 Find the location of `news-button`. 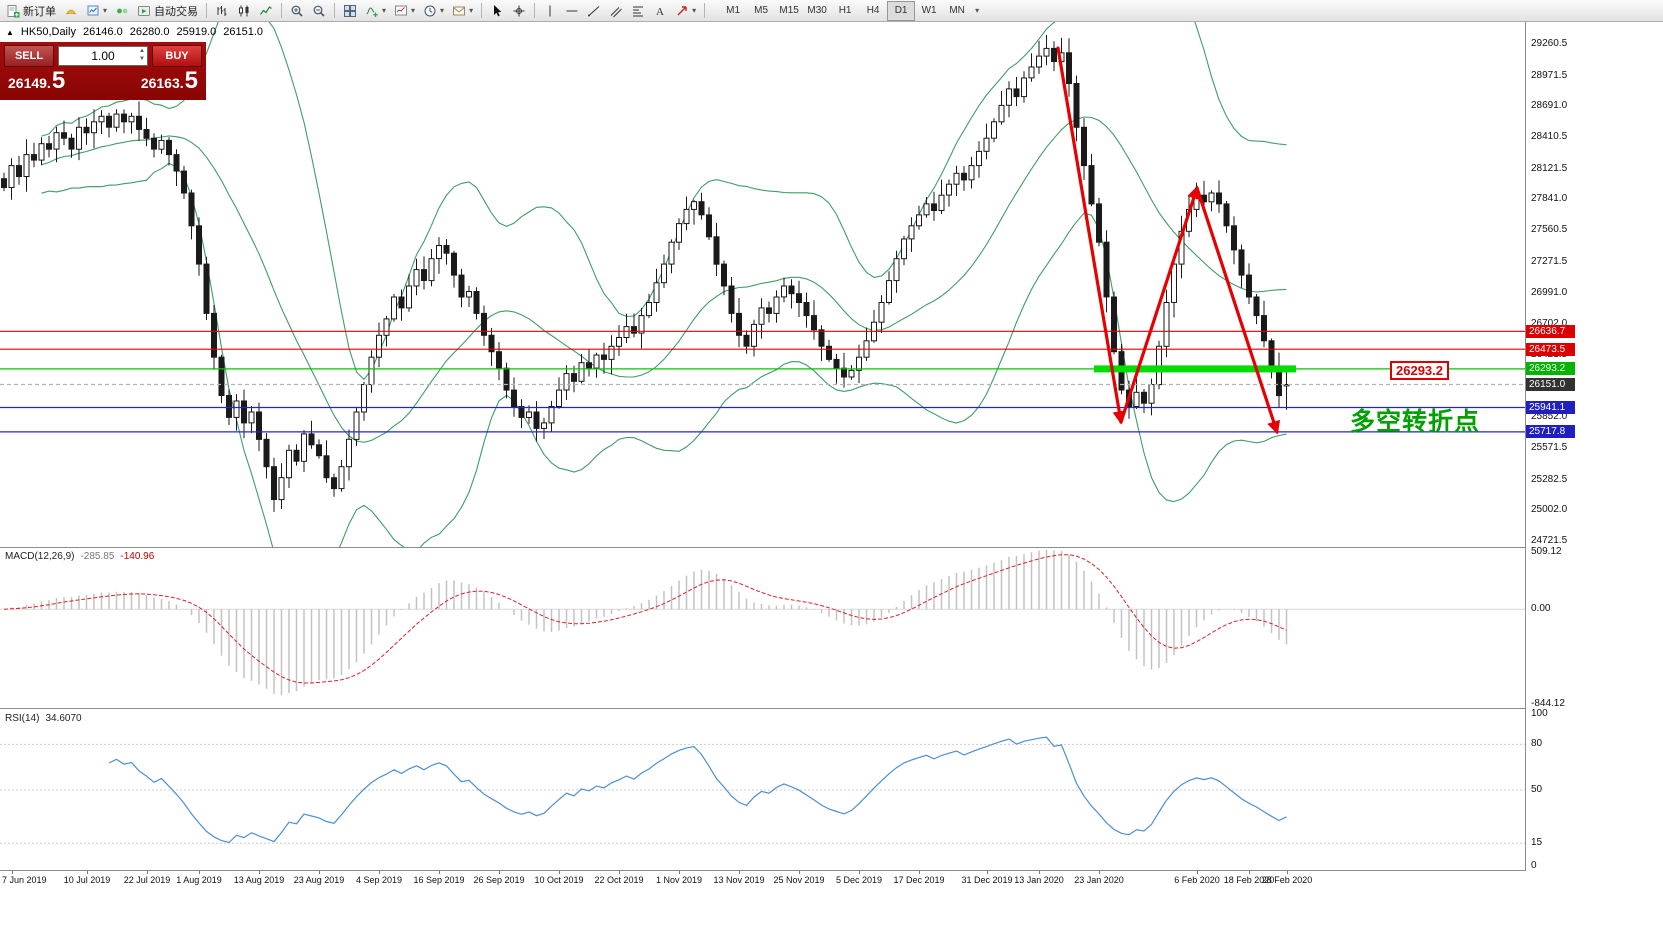

news-button is located at coordinates (122, 11).